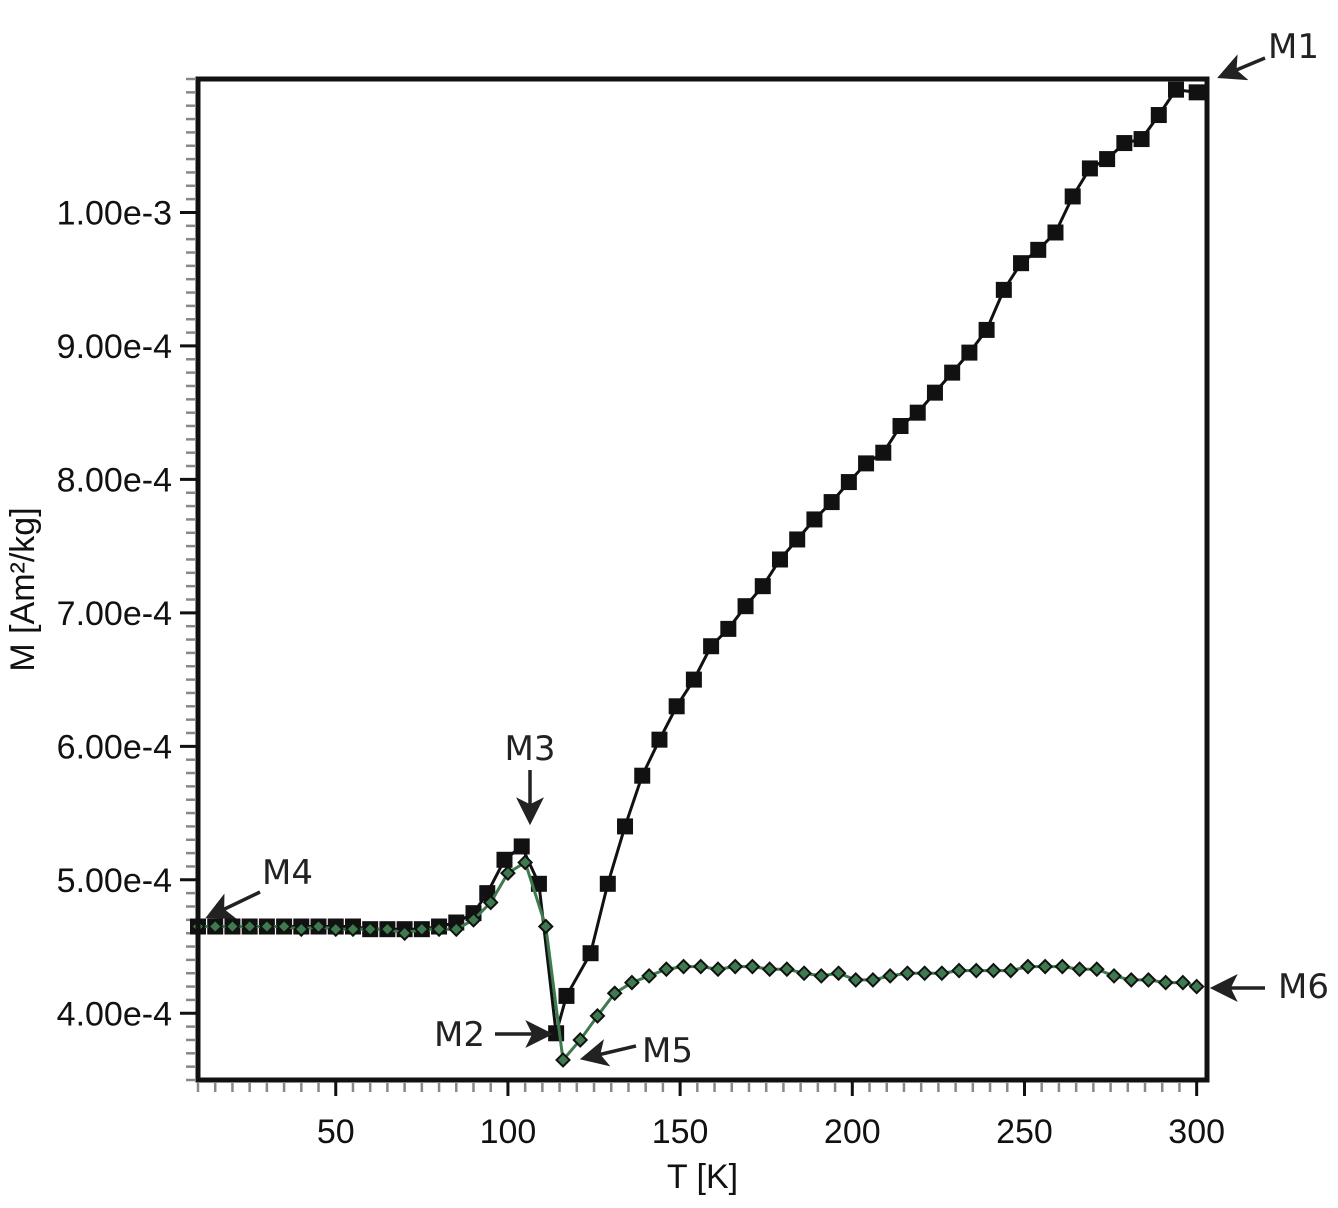  What do you see at coordinates (114, 347) in the screenshot?
I see `y-tick-label: 9.00e-4` at bounding box center [114, 347].